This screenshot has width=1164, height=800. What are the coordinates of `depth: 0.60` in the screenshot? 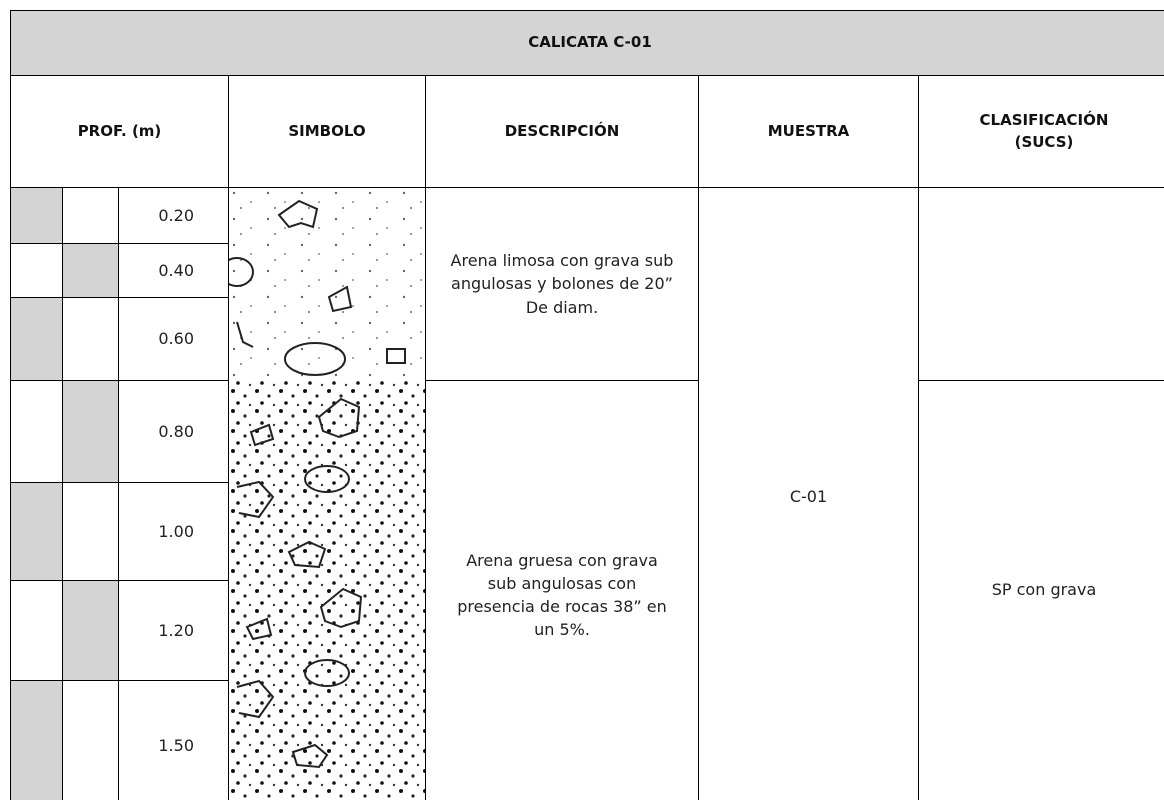 It's located at (173, 339).